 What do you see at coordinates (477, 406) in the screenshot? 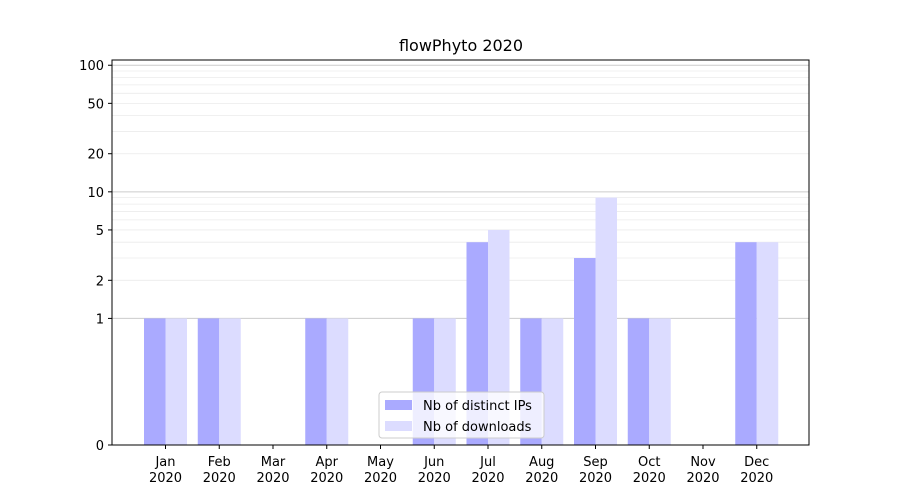
I see `legend-label: Nb of distinct IPs` at bounding box center [477, 406].